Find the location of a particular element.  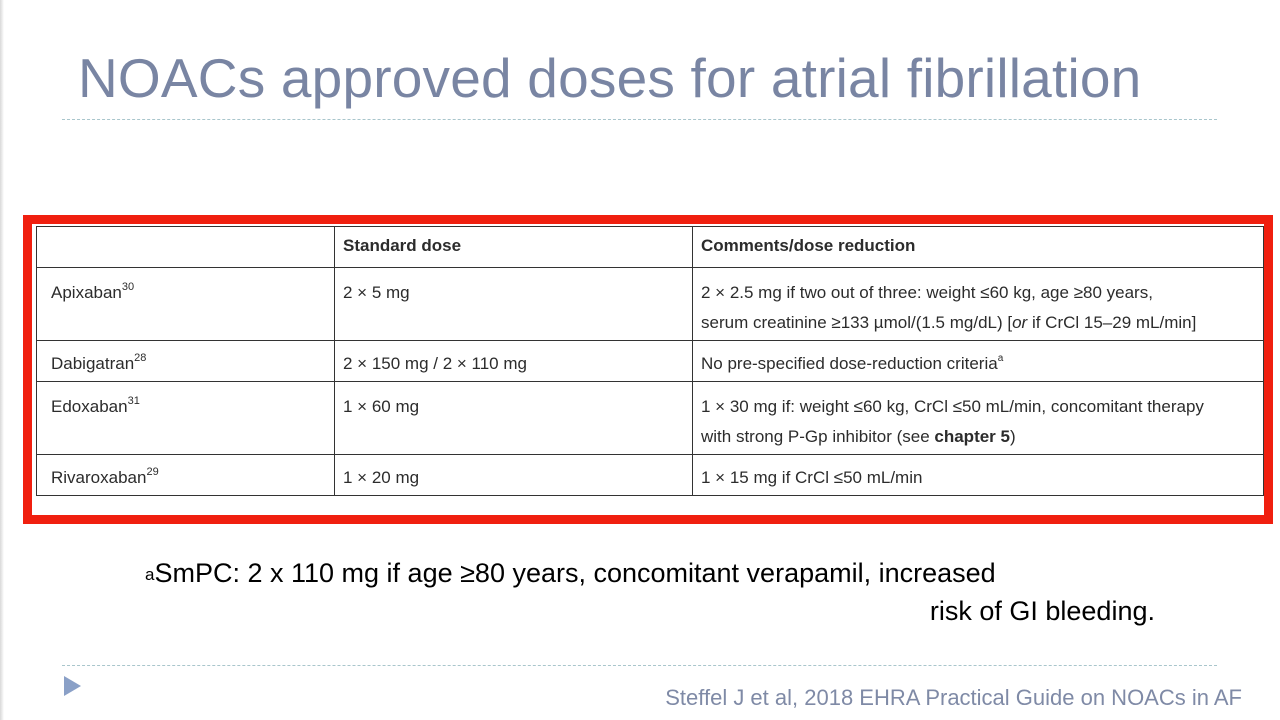

reference-mark: 29 is located at coordinates (152, 472).